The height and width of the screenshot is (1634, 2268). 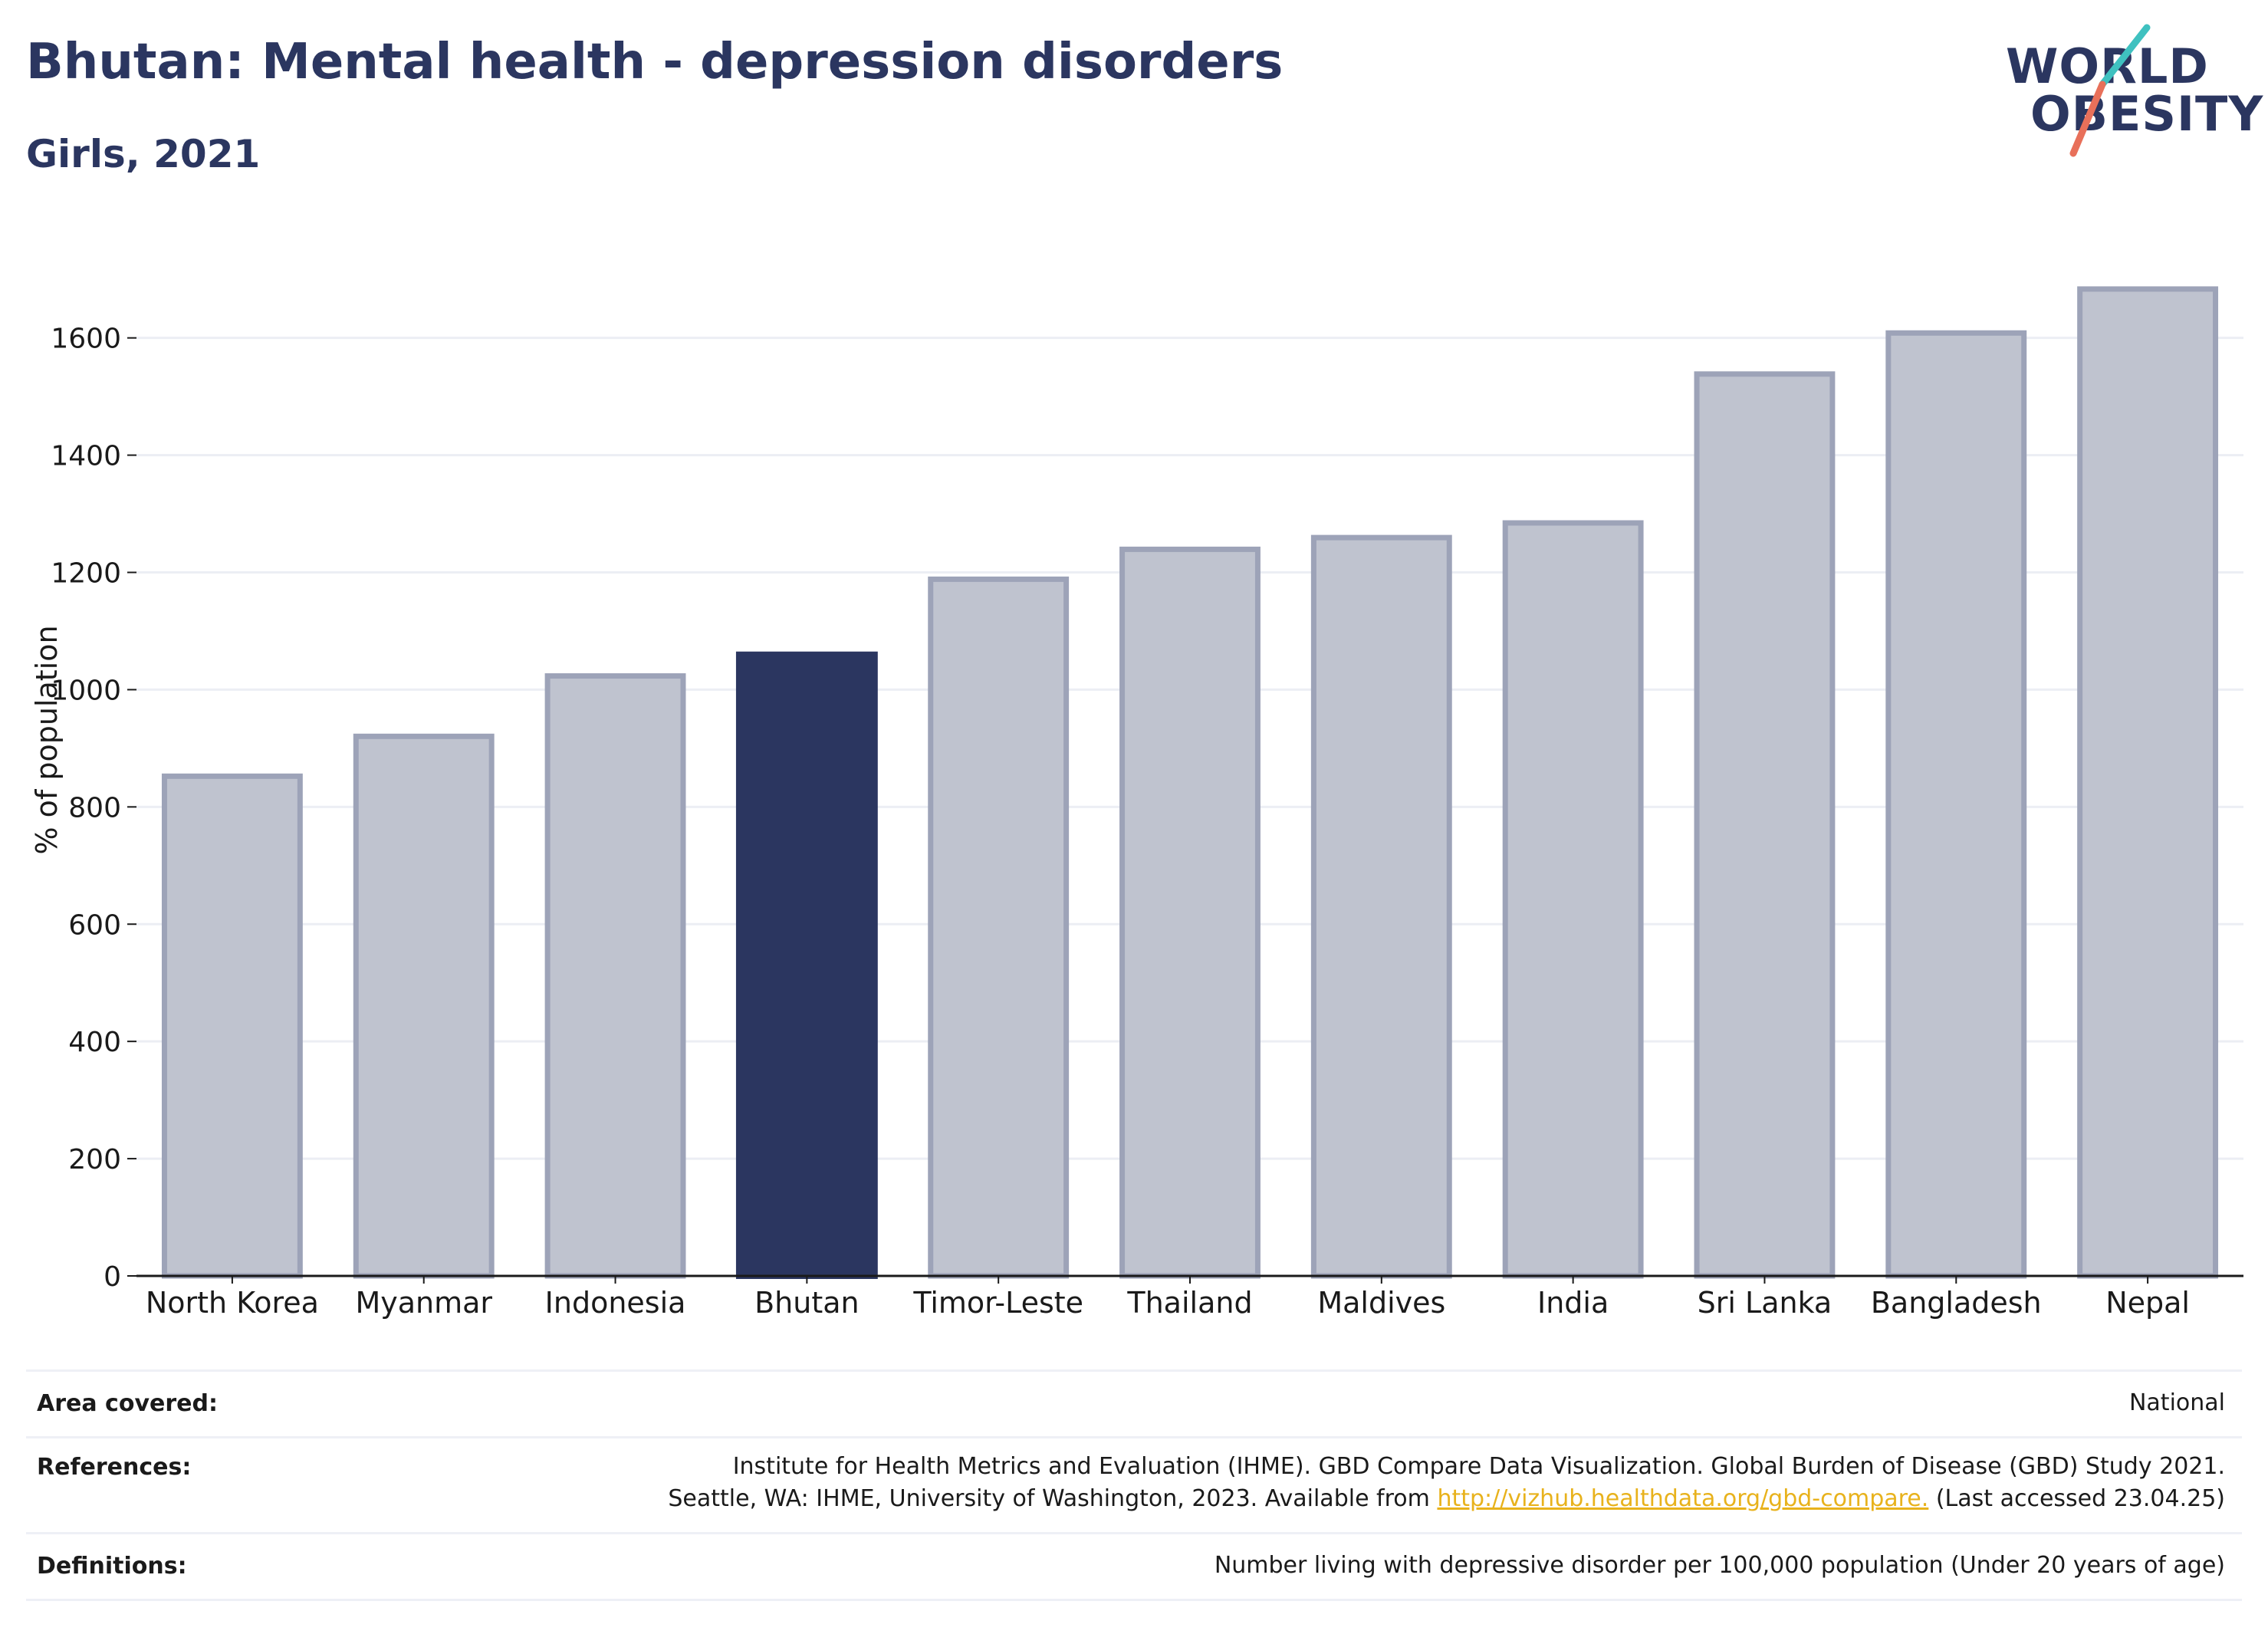 What do you see at coordinates (86, 574) in the screenshot?
I see `y-tick-label: 1200` at bounding box center [86, 574].